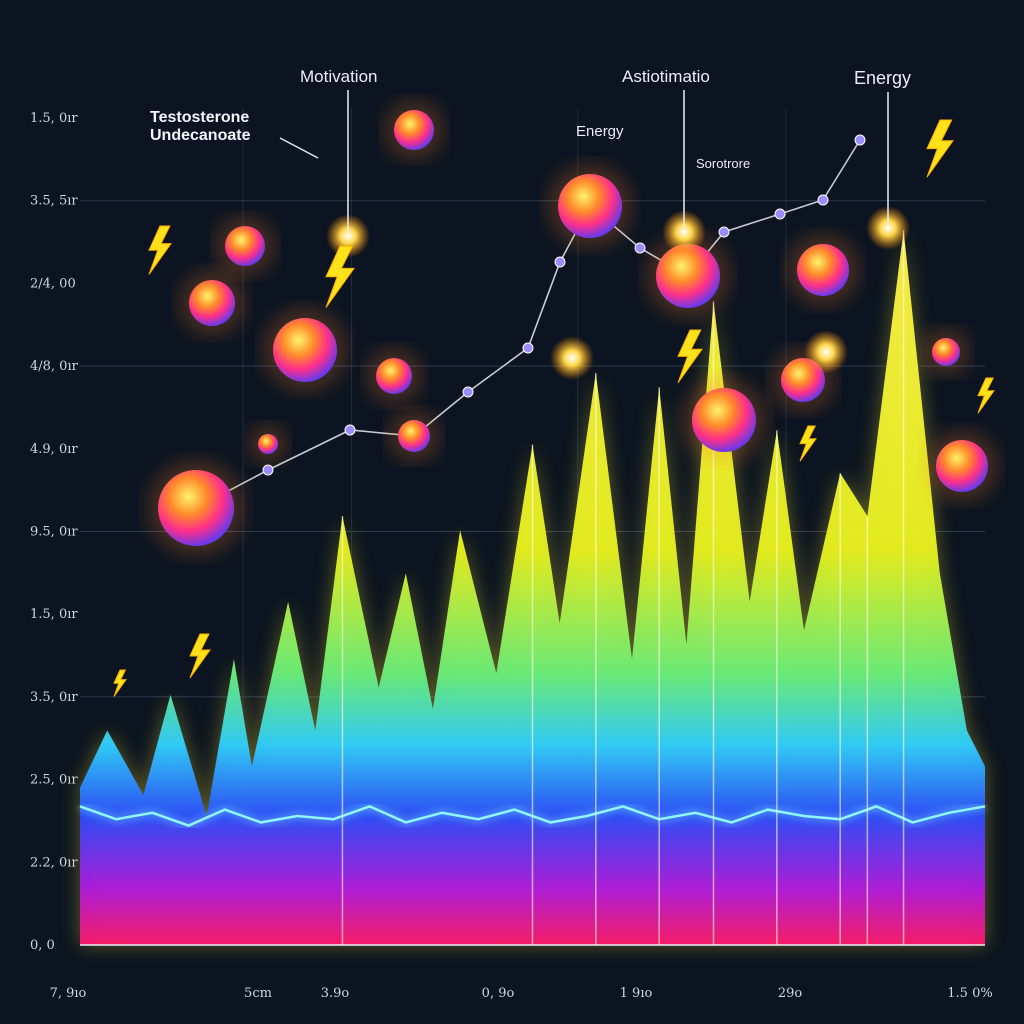  Describe the element at coordinates (68, 993) in the screenshot. I see `x-tick-label: 7, 9ıo` at that location.